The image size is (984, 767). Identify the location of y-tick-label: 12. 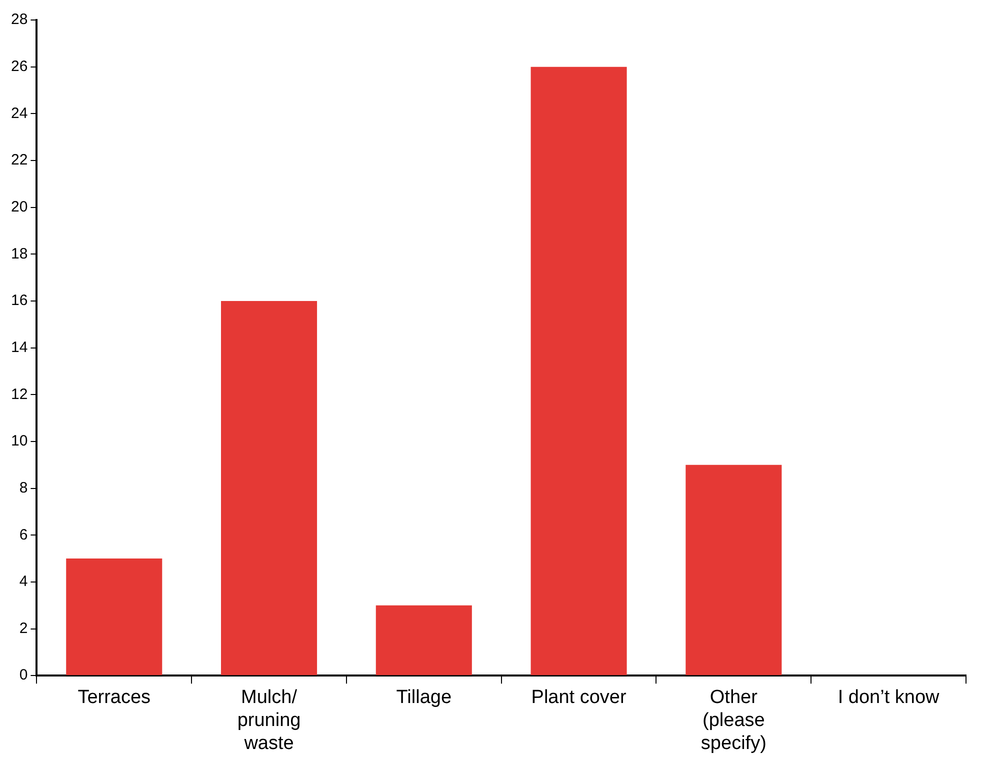
(19, 394).